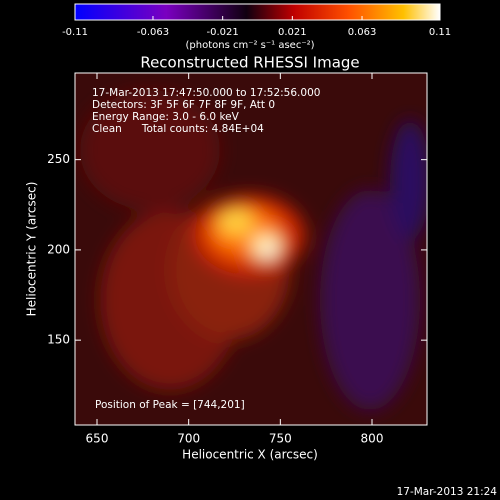 The height and width of the screenshot is (500, 500). Describe the element at coordinates (249, 45) in the screenshot. I see `colorbar-label: (photons cm⁻² s⁻¹ asec⁻²)` at that location.